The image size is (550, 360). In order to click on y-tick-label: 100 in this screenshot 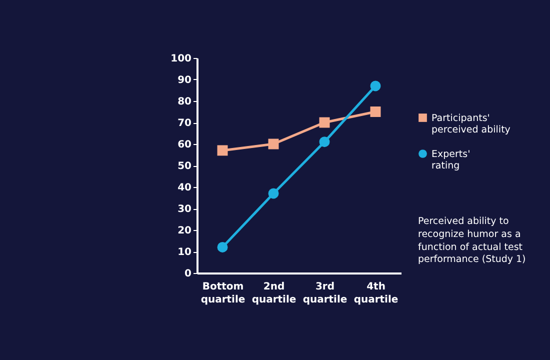, I will do `click(181, 59)`.